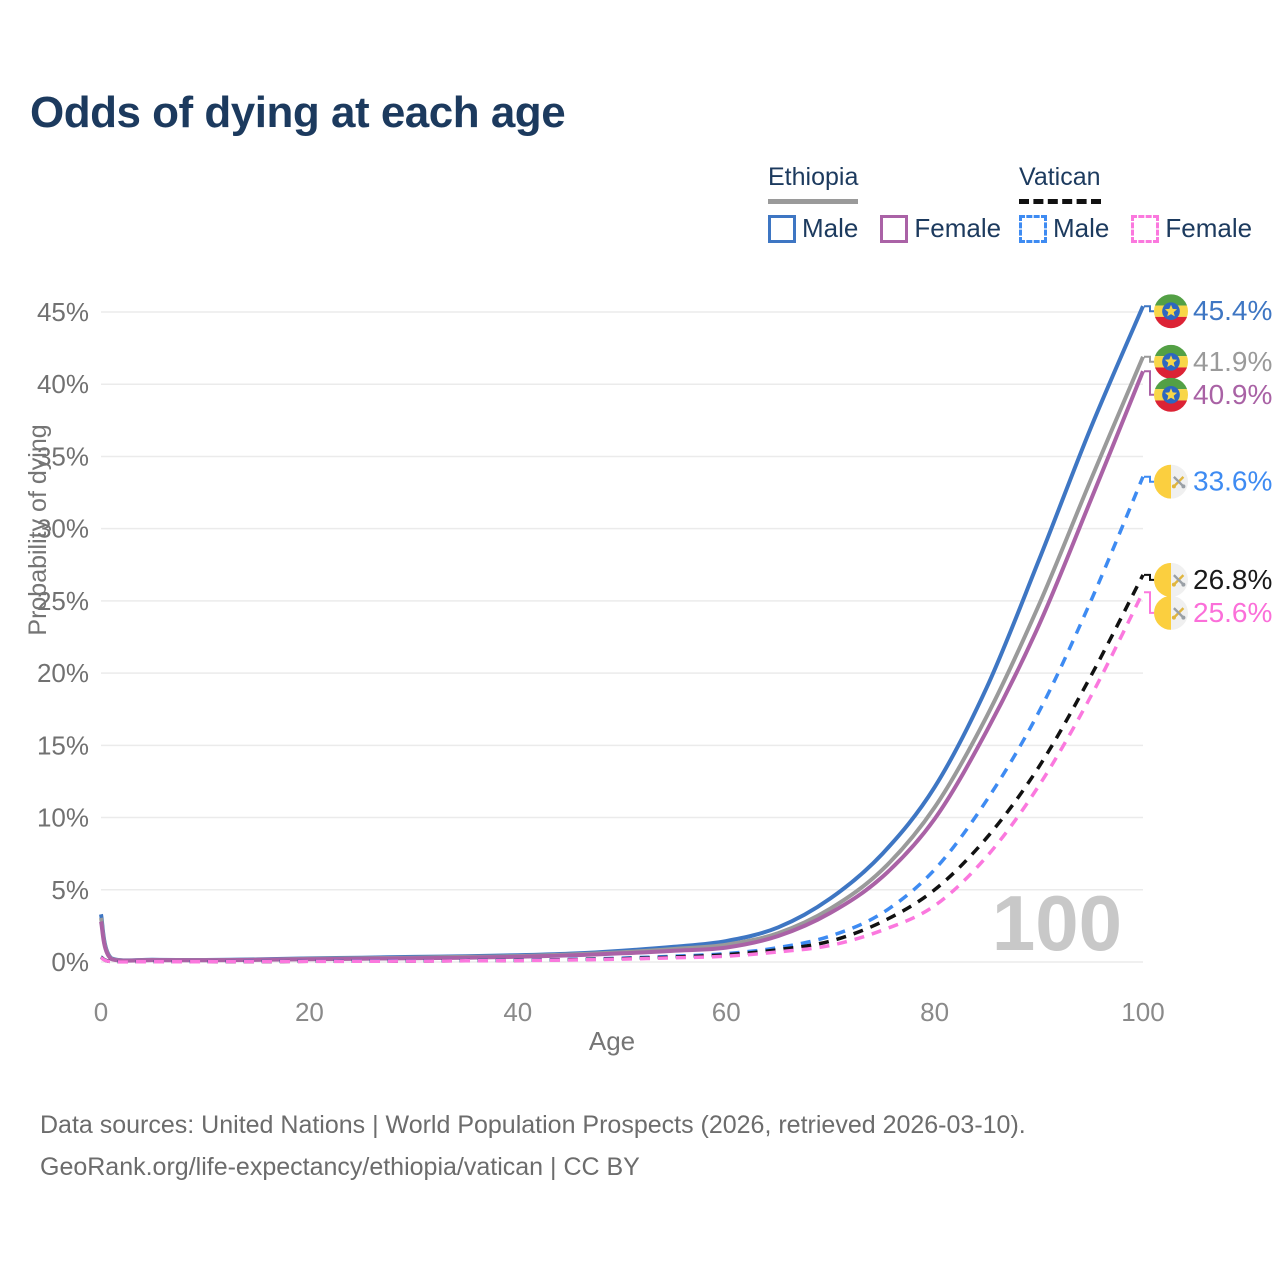 The image size is (1280, 1280). Describe the element at coordinates (1232, 310) in the screenshot. I see `end-label-value: 45.4%` at that location.